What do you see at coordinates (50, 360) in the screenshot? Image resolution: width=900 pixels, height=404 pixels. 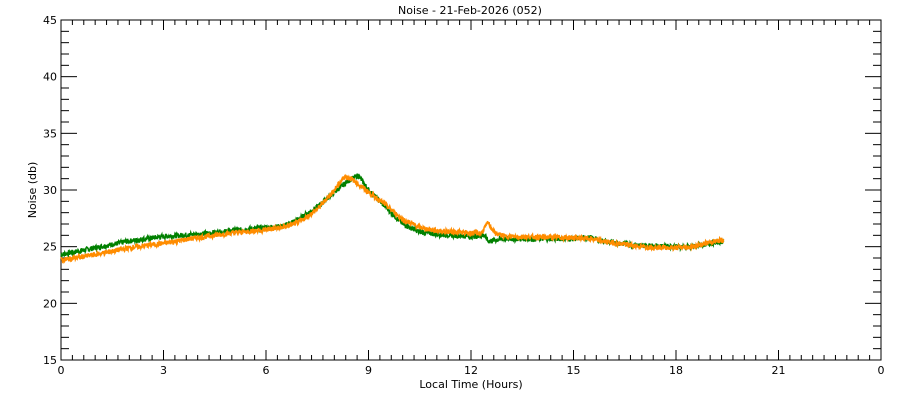 I see `y-tick-label: 15` at bounding box center [50, 360].